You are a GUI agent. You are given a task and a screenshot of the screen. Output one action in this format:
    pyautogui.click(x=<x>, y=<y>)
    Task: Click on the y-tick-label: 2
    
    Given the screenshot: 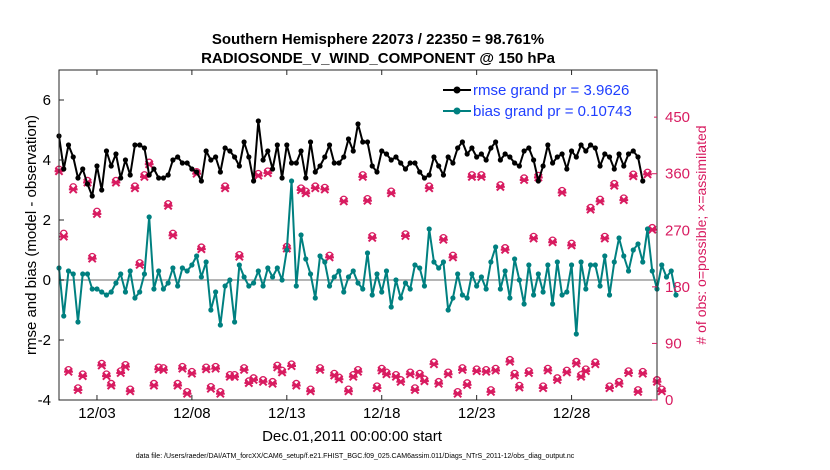 What is the action you would take?
    pyautogui.click(x=47, y=220)
    